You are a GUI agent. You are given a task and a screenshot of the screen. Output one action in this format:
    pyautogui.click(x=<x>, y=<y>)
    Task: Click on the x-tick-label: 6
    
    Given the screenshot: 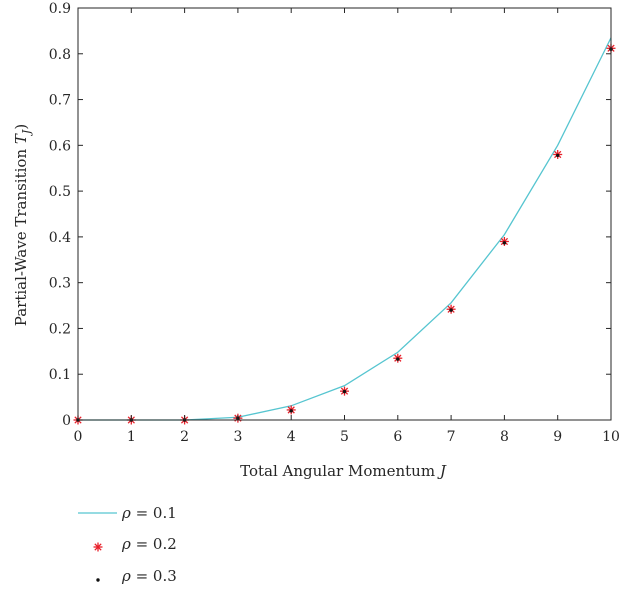 What is the action you would take?
    pyautogui.click(x=397, y=437)
    